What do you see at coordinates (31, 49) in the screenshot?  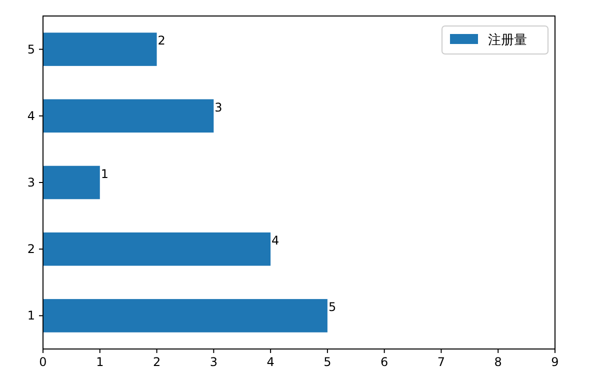 I see `y-tick-label: 5` at bounding box center [31, 49].